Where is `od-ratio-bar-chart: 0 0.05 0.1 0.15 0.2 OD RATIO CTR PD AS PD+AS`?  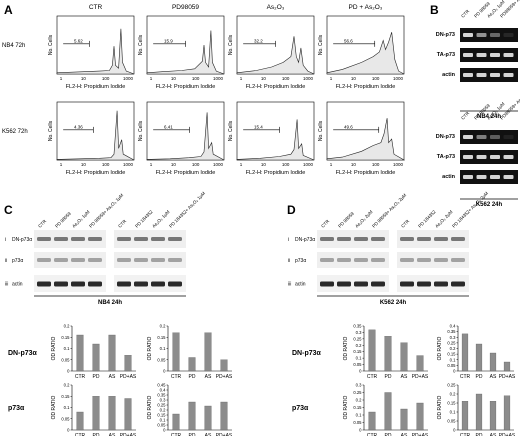 od-ratio-bar-chart: 0 0.05 0.1 0.15 0.2 OD RATIO CTR PD AS PD+AS is located at coordinates (94, 352).